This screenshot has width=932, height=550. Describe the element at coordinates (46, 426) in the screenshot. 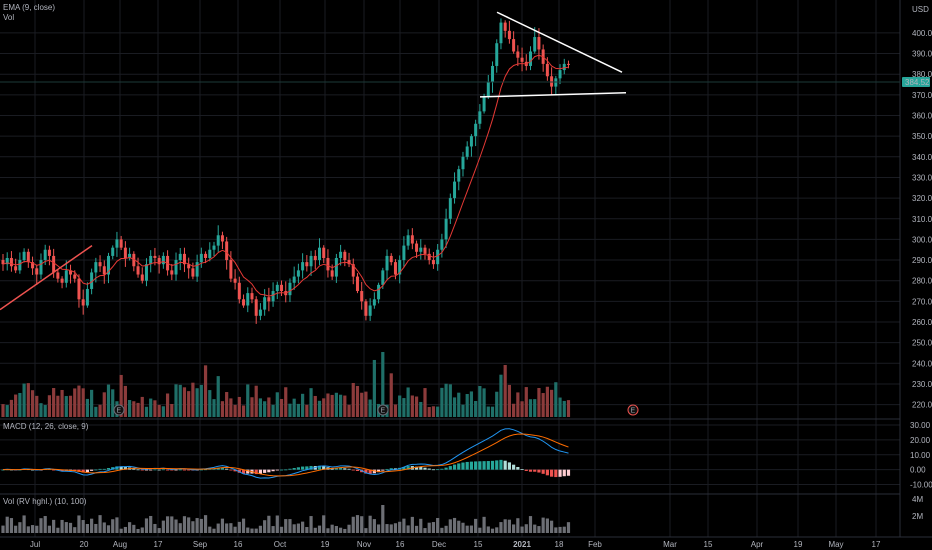

I see `macd-legend: MACD (12, 26, close, 9)` at that location.